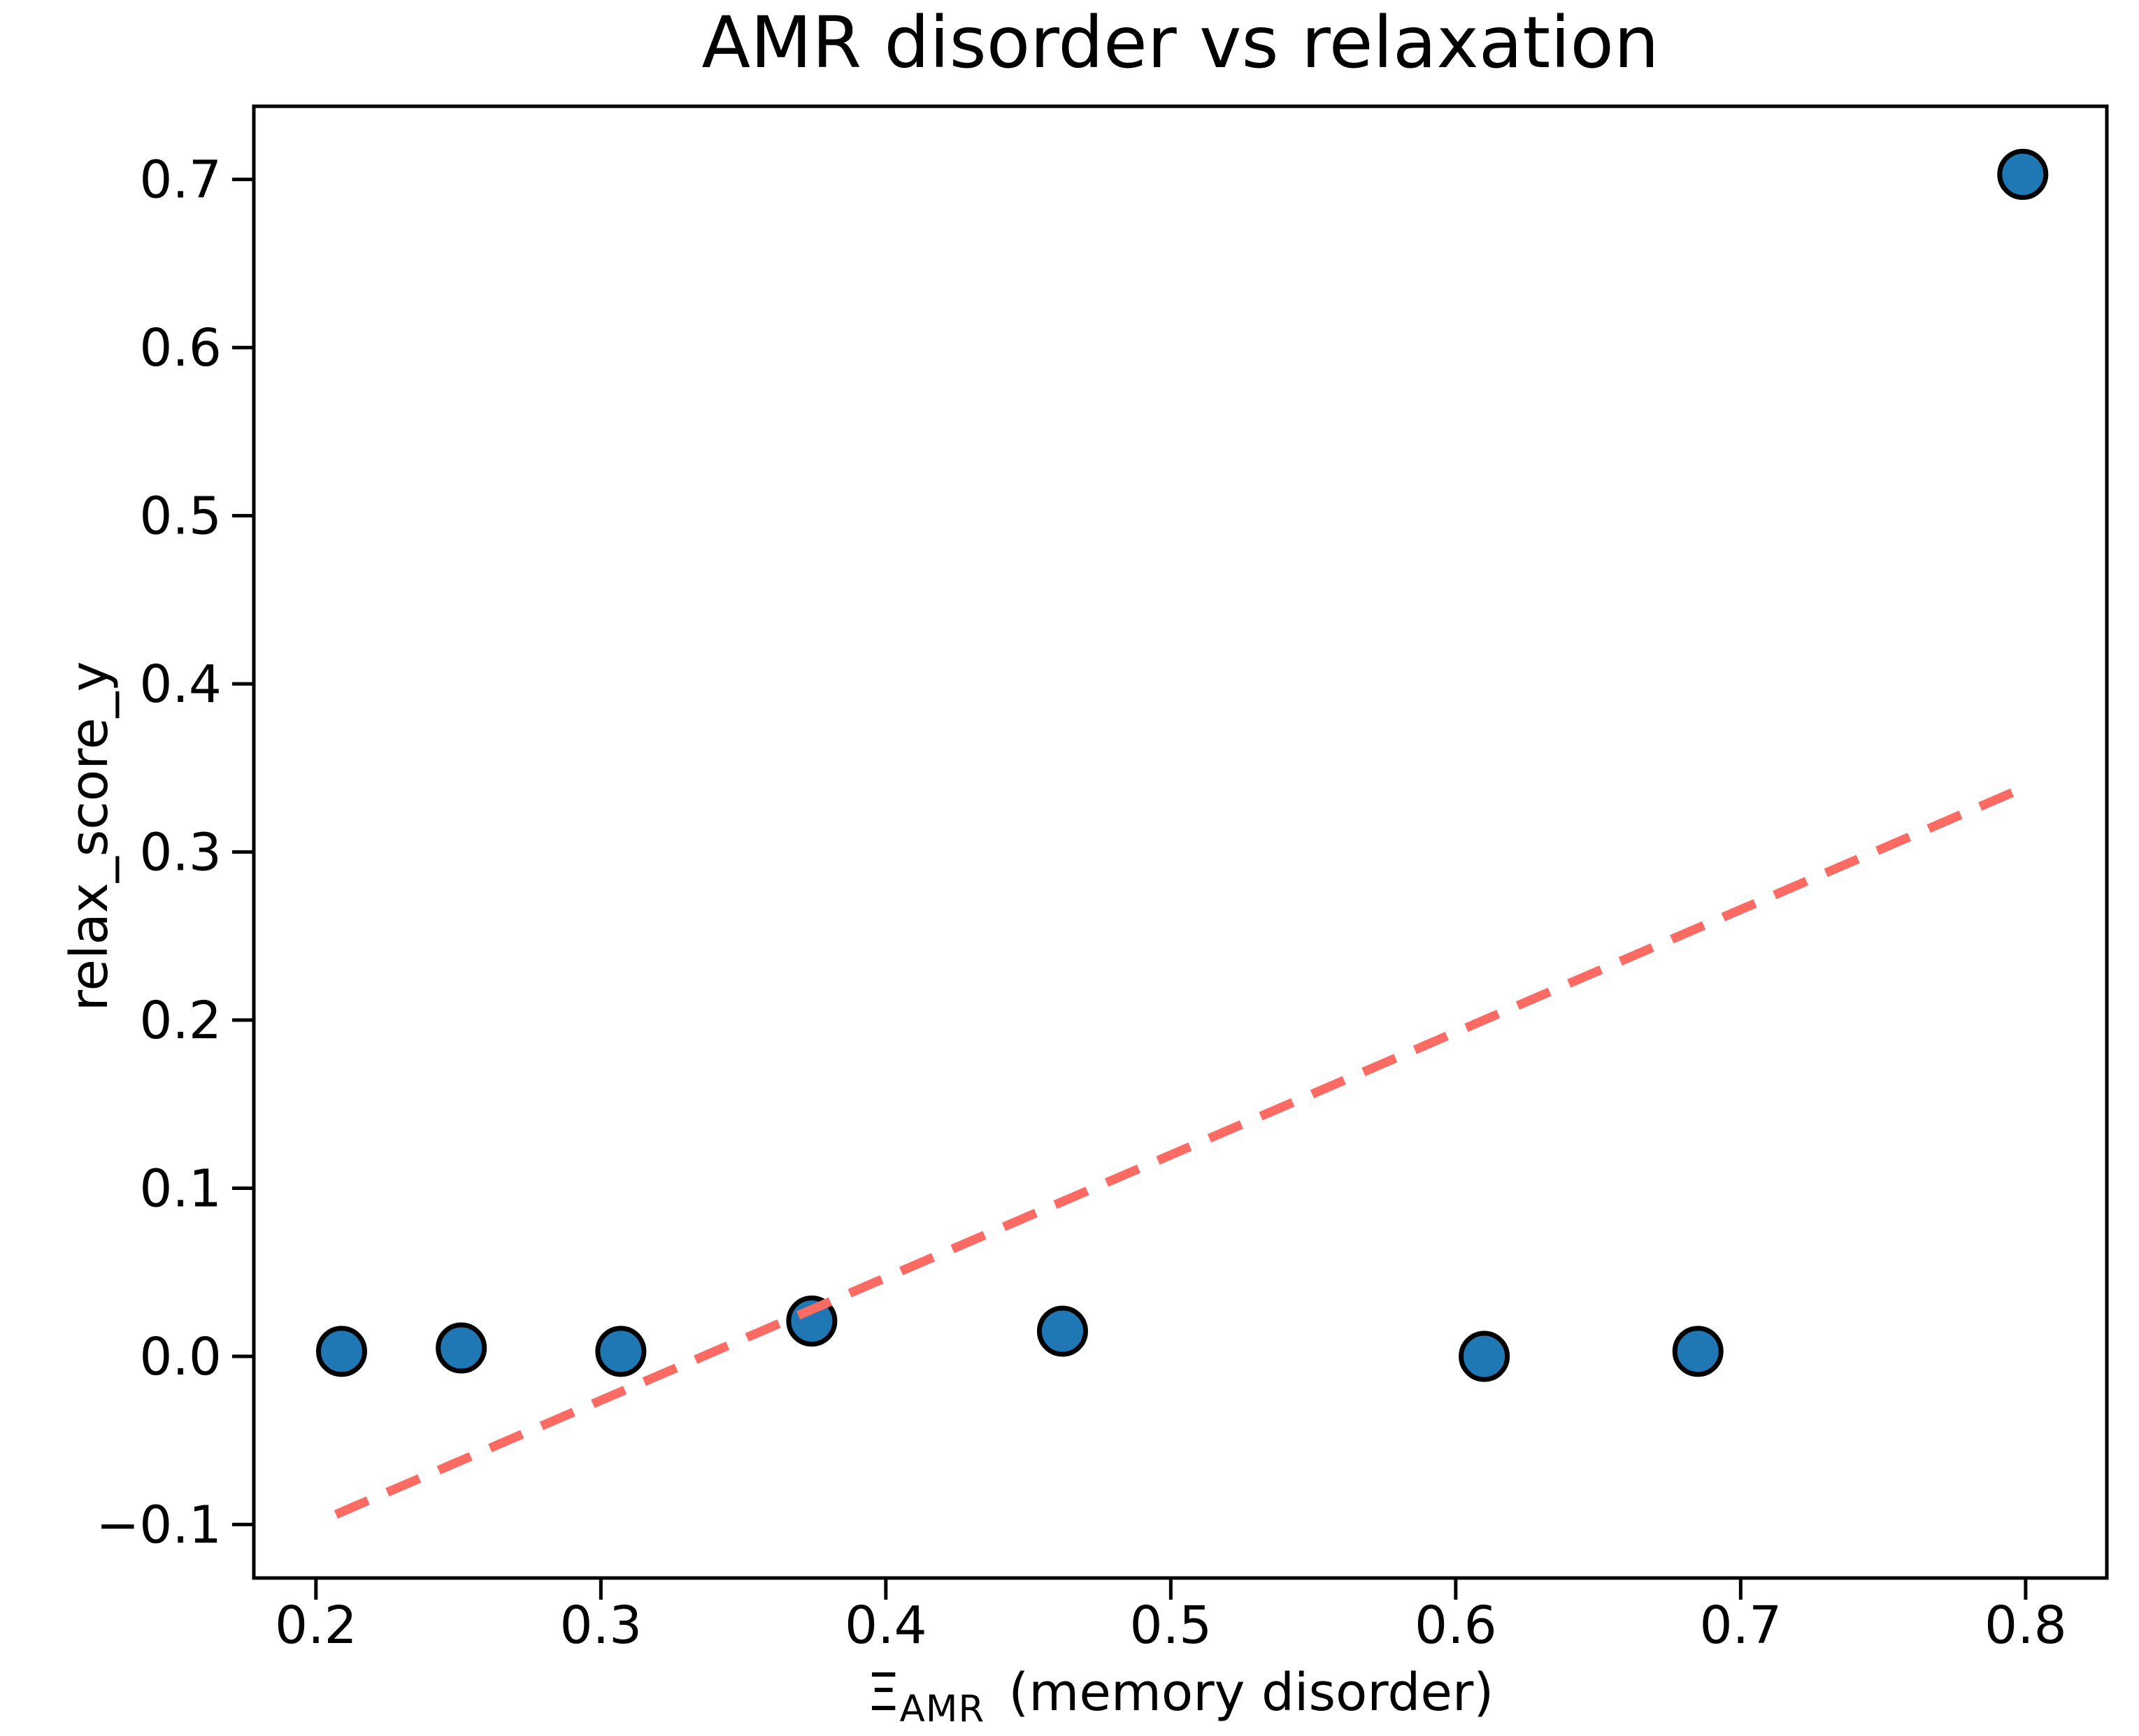 This screenshot has height=1736, width=2139. Describe the element at coordinates (601, 1625) in the screenshot. I see `x-tick-label: 0.3` at that location.